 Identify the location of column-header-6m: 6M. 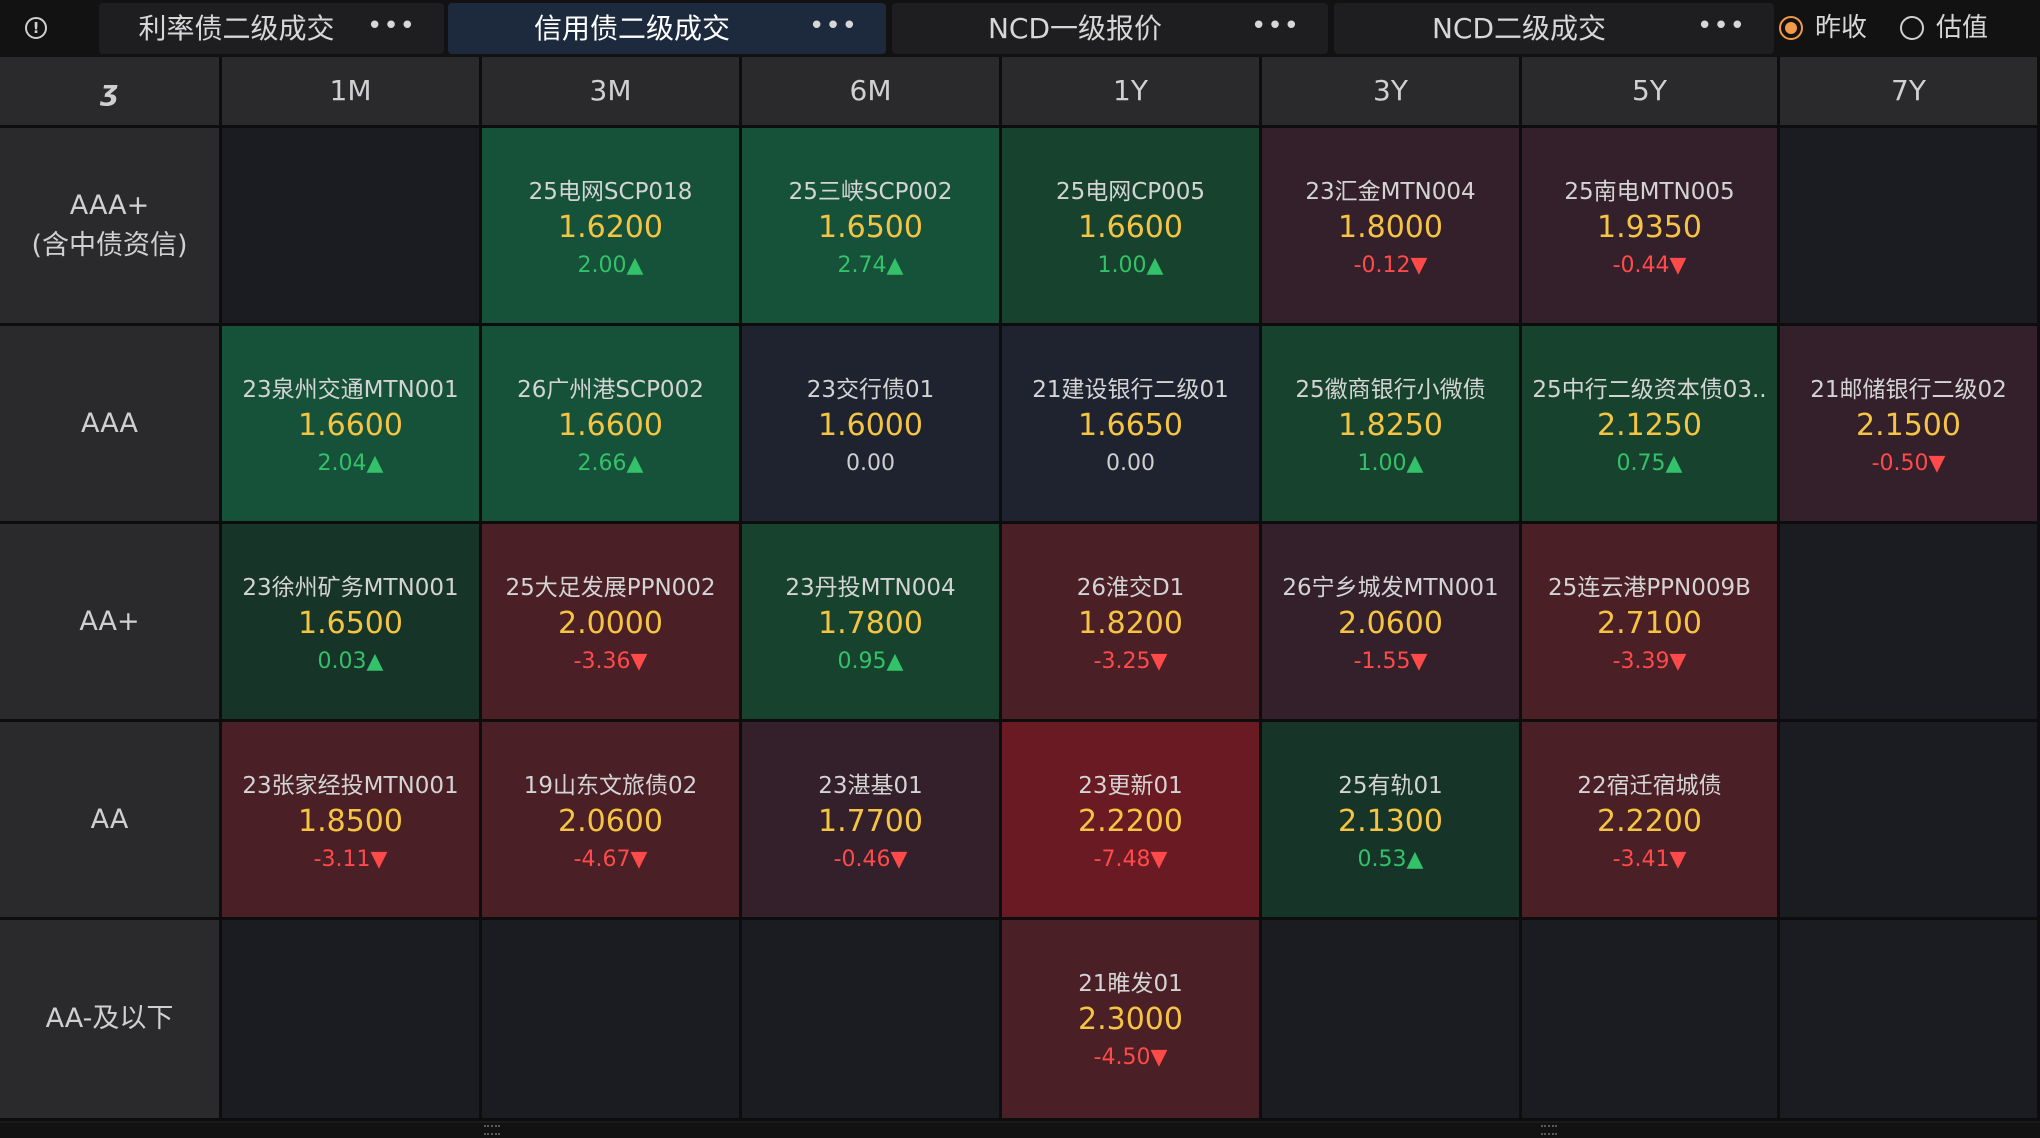
(872, 92).